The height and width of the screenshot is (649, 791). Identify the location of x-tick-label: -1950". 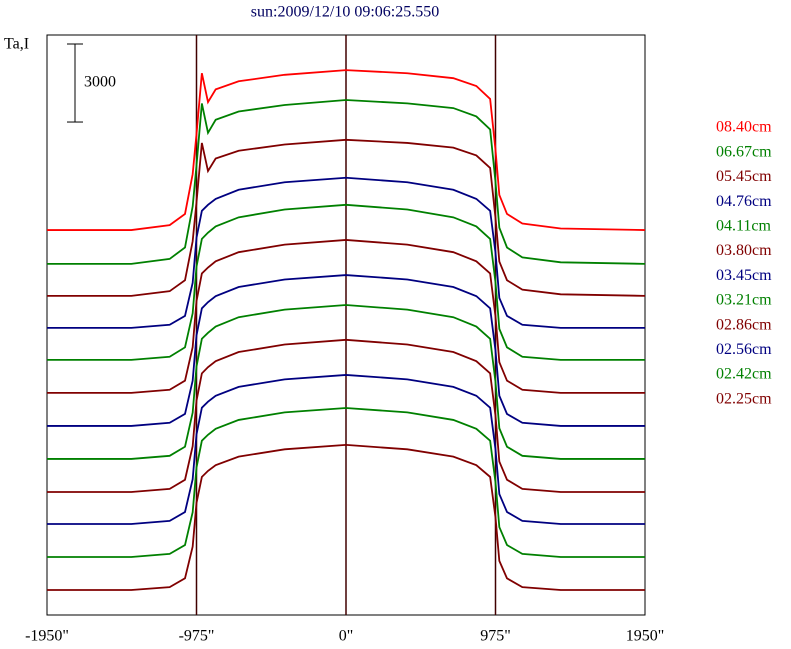
(47, 636).